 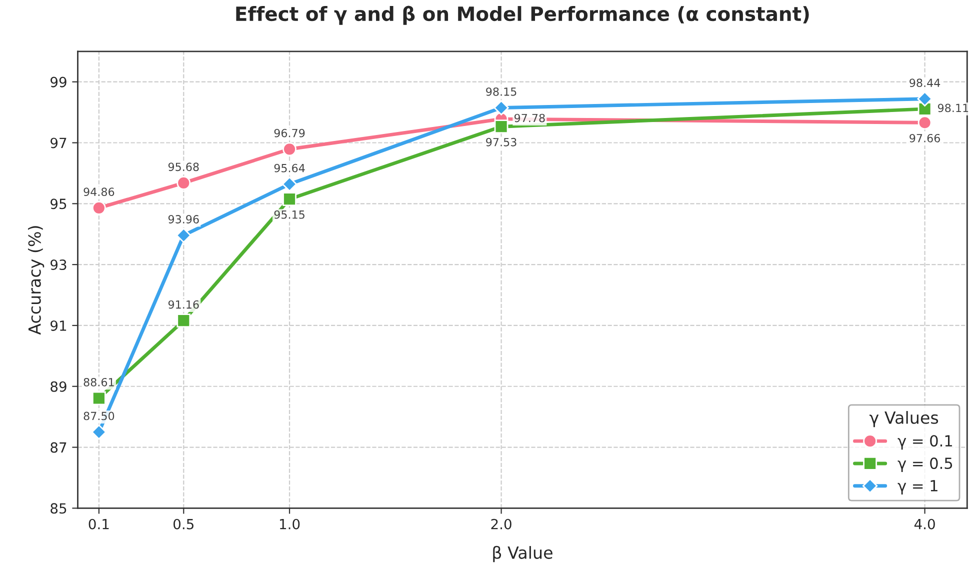 I want to click on x-tick-label: 0.1, so click(x=98, y=524).